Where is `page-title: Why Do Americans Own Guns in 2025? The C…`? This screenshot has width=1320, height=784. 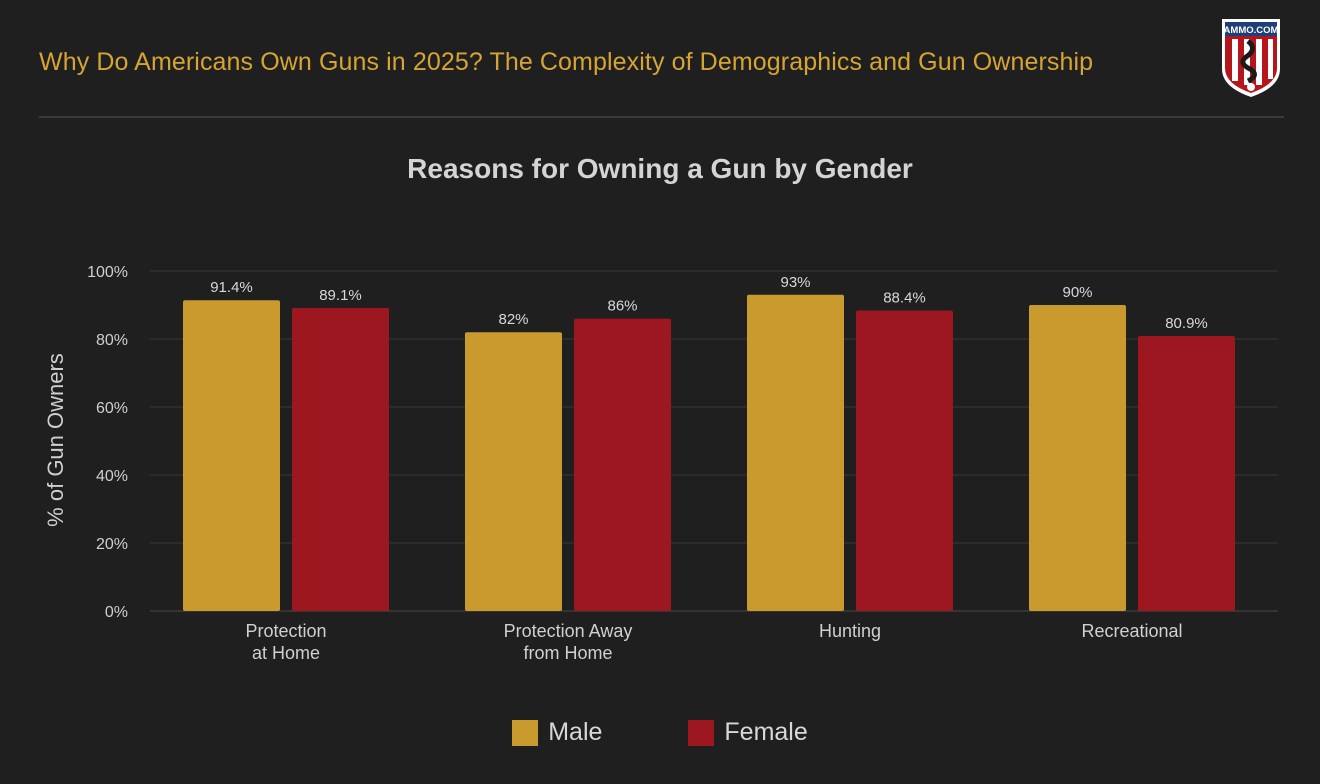 page-title: Why Do Americans Own Guns in 2025? The C… is located at coordinates (566, 62).